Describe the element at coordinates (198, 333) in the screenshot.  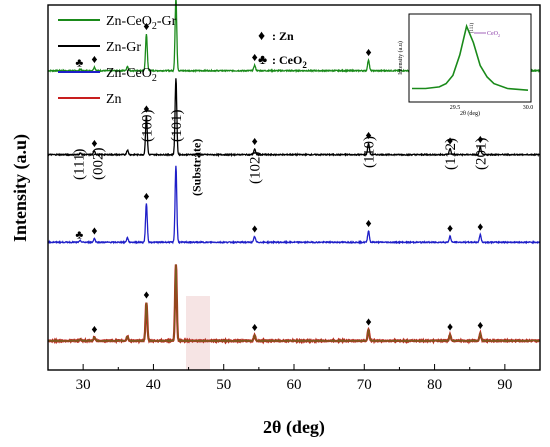
I see `substrate-shading` at that location.